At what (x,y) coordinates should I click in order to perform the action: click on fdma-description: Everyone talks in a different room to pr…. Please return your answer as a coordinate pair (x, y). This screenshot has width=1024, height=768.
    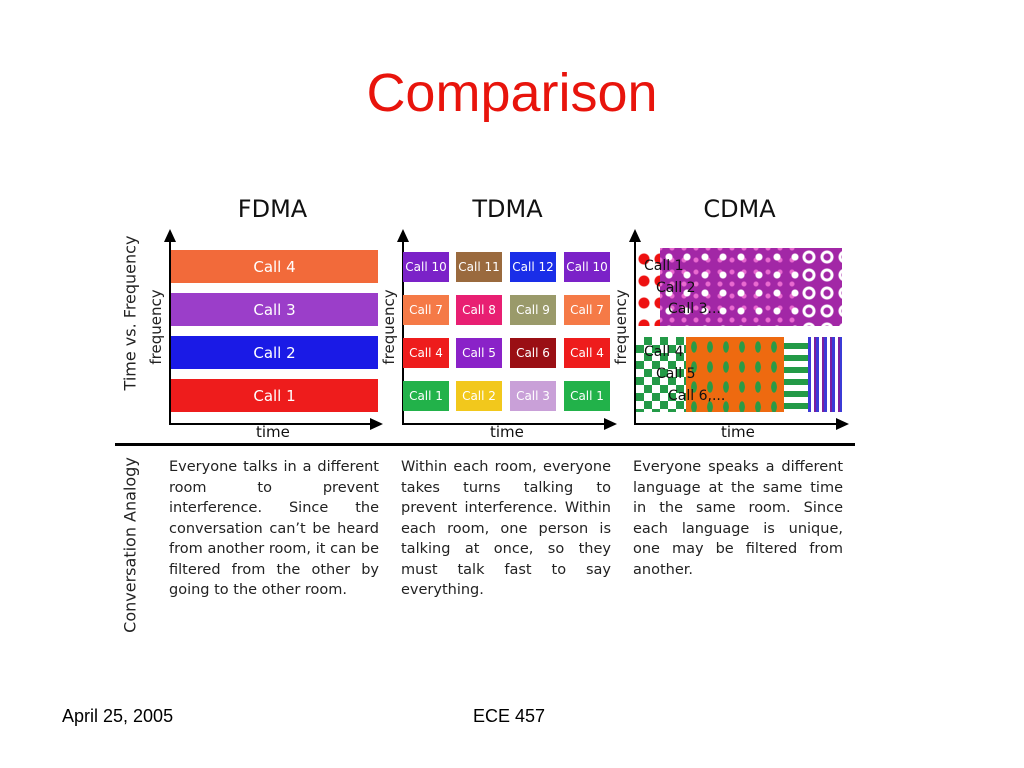
    Looking at the image, I should click on (274, 528).